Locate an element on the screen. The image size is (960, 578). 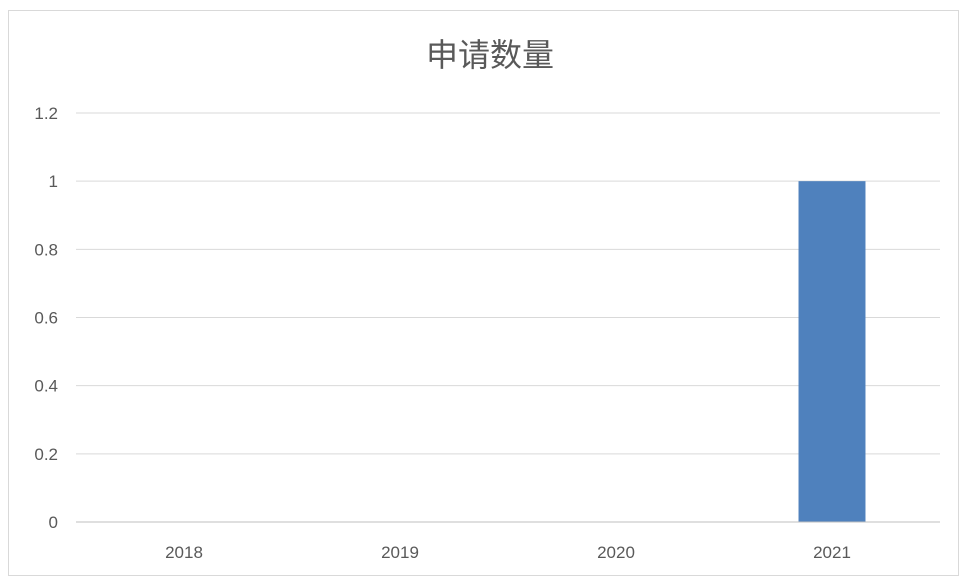
y-tick-label: 0.2 is located at coordinates (46, 454).